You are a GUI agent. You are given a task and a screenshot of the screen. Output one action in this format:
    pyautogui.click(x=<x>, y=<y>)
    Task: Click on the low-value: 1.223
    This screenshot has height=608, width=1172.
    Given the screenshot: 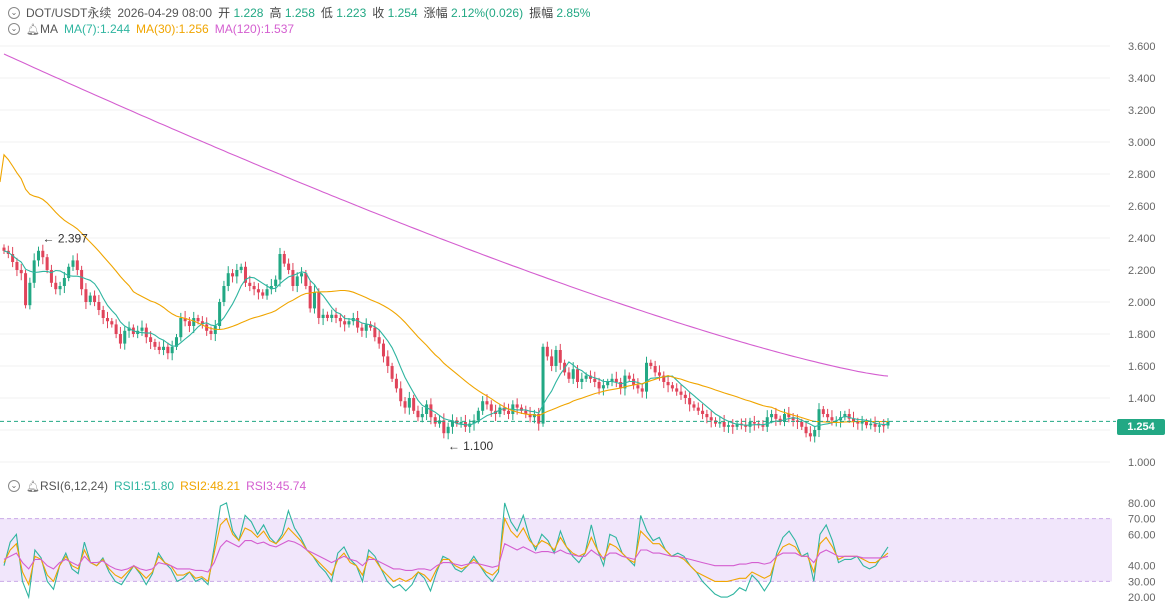 What is the action you would take?
    pyautogui.click(x=351, y=13)
    